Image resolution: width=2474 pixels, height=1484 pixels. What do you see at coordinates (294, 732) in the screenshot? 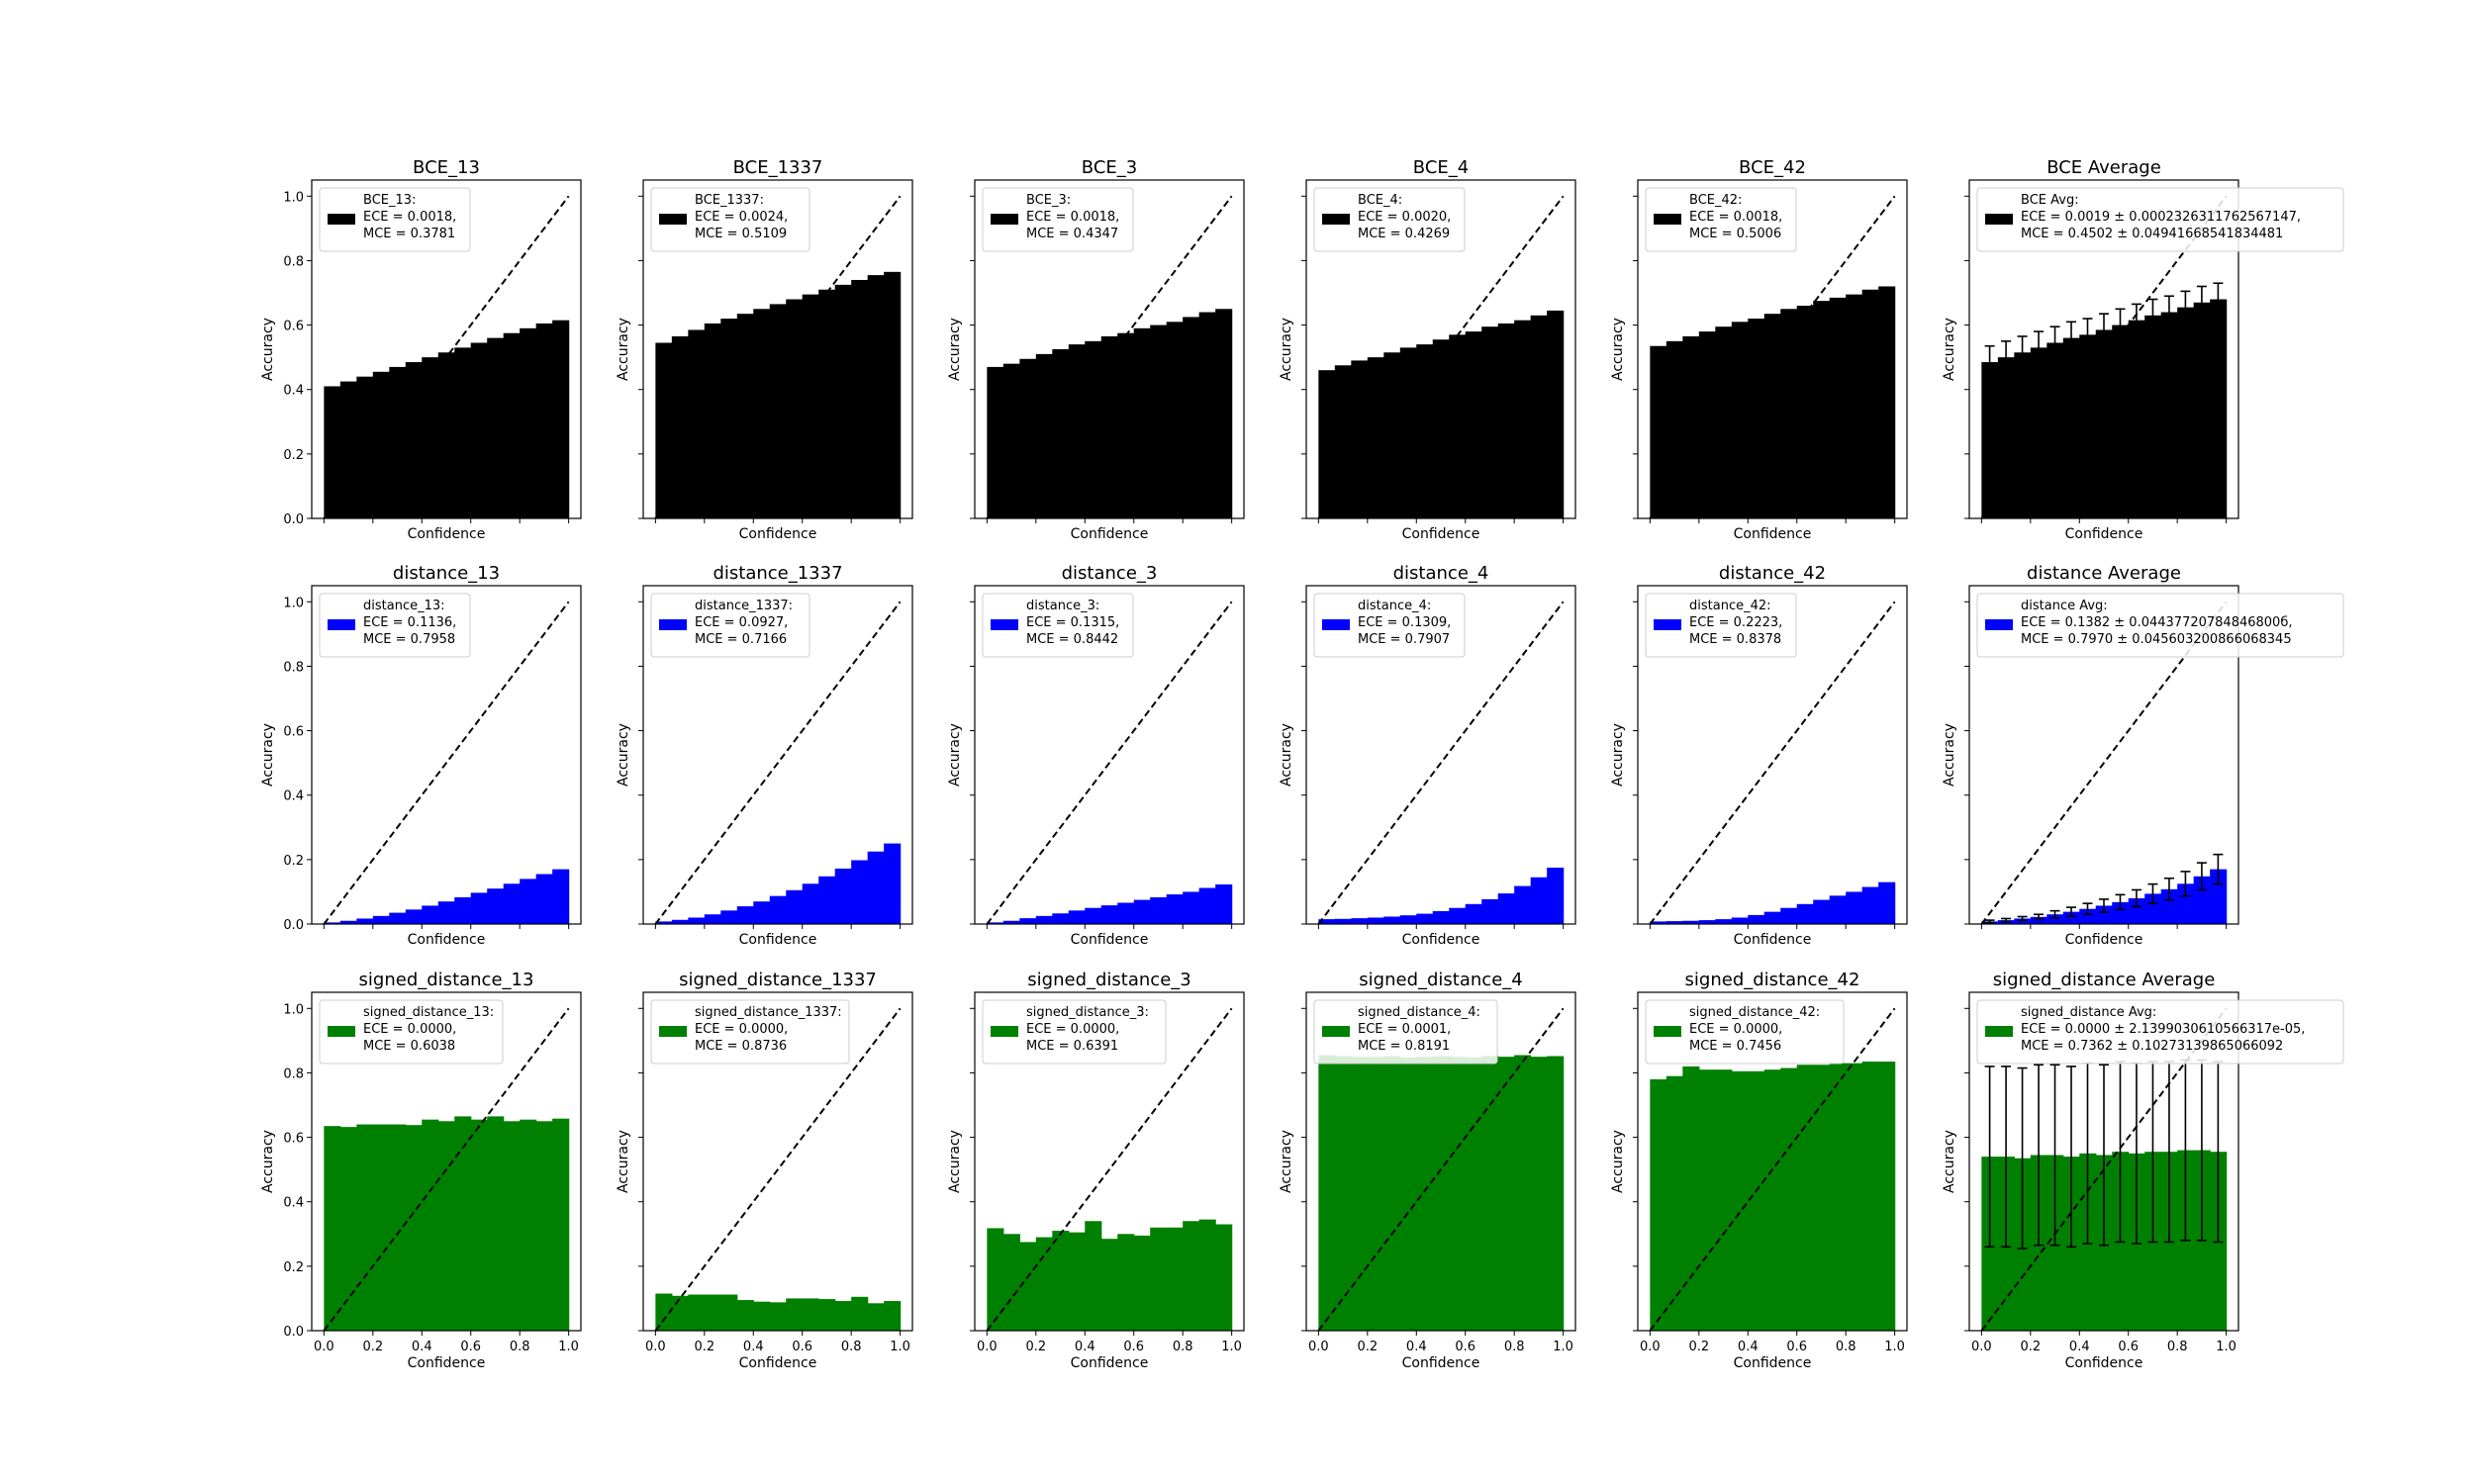
I see `y-tick-label: 0.6` at bounding box center [294, 732].